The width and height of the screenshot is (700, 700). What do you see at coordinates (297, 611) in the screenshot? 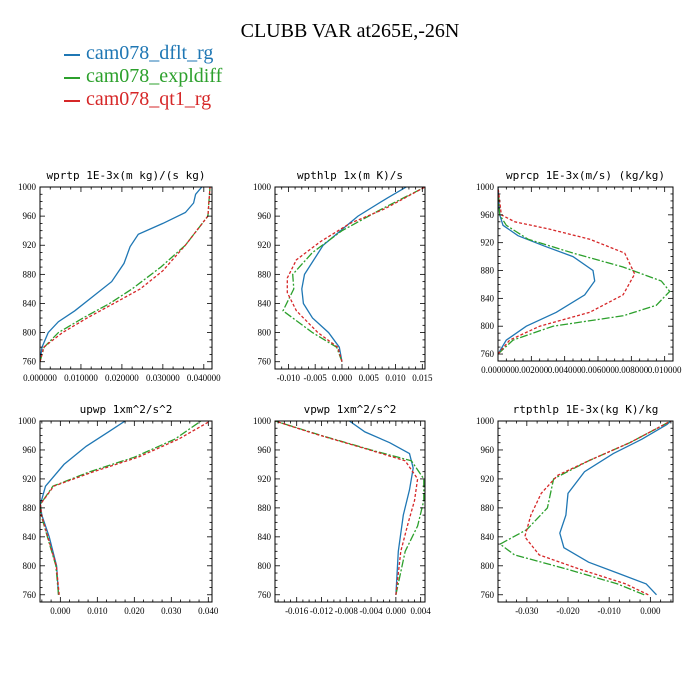
I see `x-tick-label: -0.016` at bounding box center [297, 611].